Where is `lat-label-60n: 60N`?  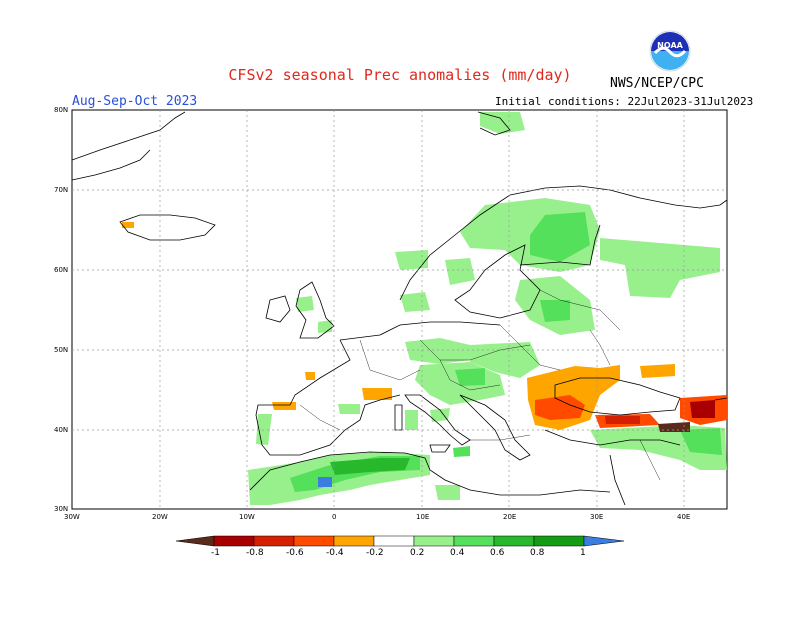 lat-label-60n: 60N is located at coordinates (61, 270).